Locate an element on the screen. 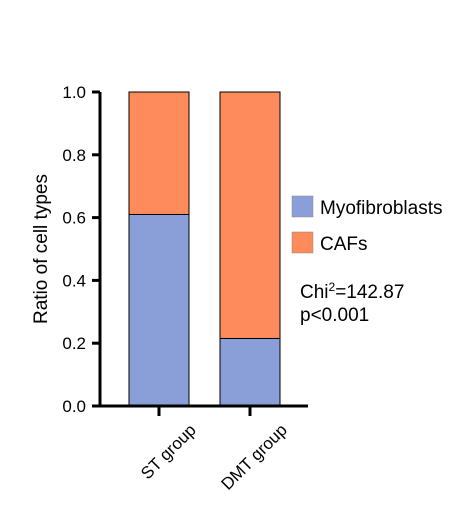 The height and width of the screenshot is (515, 453). x-tick-label: ST group is located at coordinates (168, 451).